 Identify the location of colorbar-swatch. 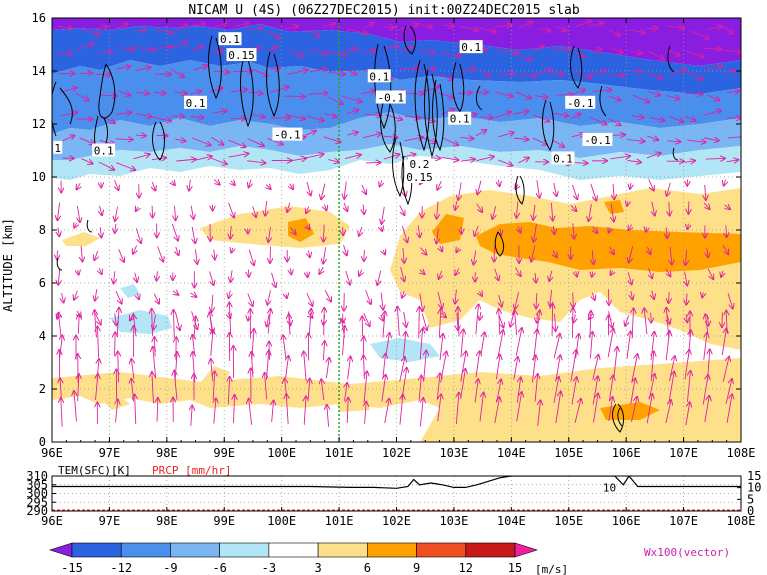
(342, 550).